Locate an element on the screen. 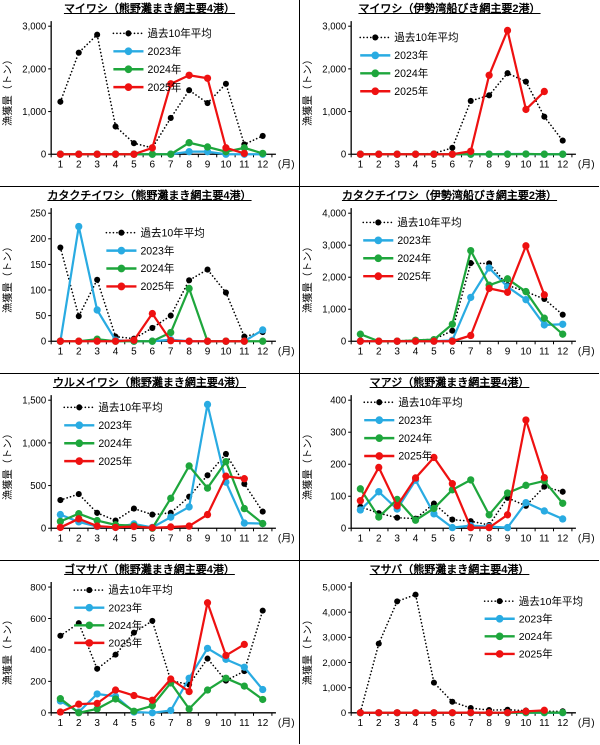 This screenshot has width=600, height=745. chart-title: カタクチイワシ（熊野灘まき網主要4港） is located at coordinates (149, 196).